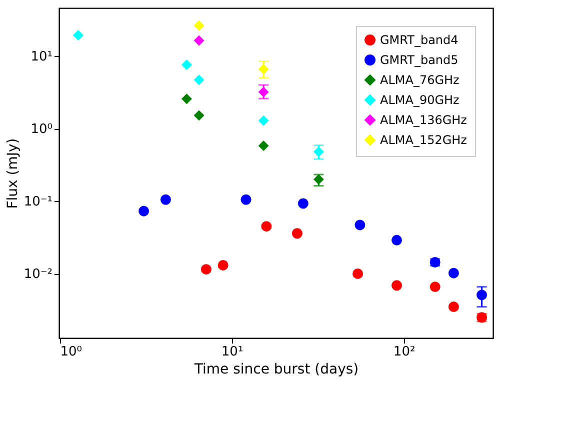 The image size is (575, 429). What do you see at coordinates (71, 352) in the screenshot?
I see `x-tick-label: 10⁰` at bounding box center [71, 352].